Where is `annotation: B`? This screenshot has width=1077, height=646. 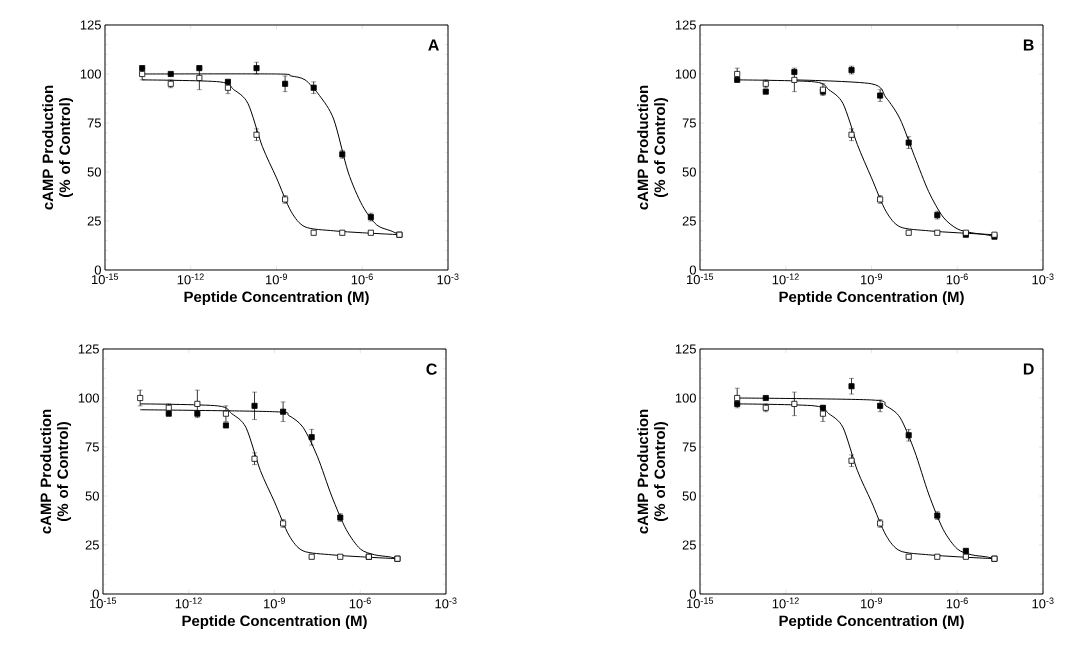
annotation: B is located at coordinates (1028, 45).